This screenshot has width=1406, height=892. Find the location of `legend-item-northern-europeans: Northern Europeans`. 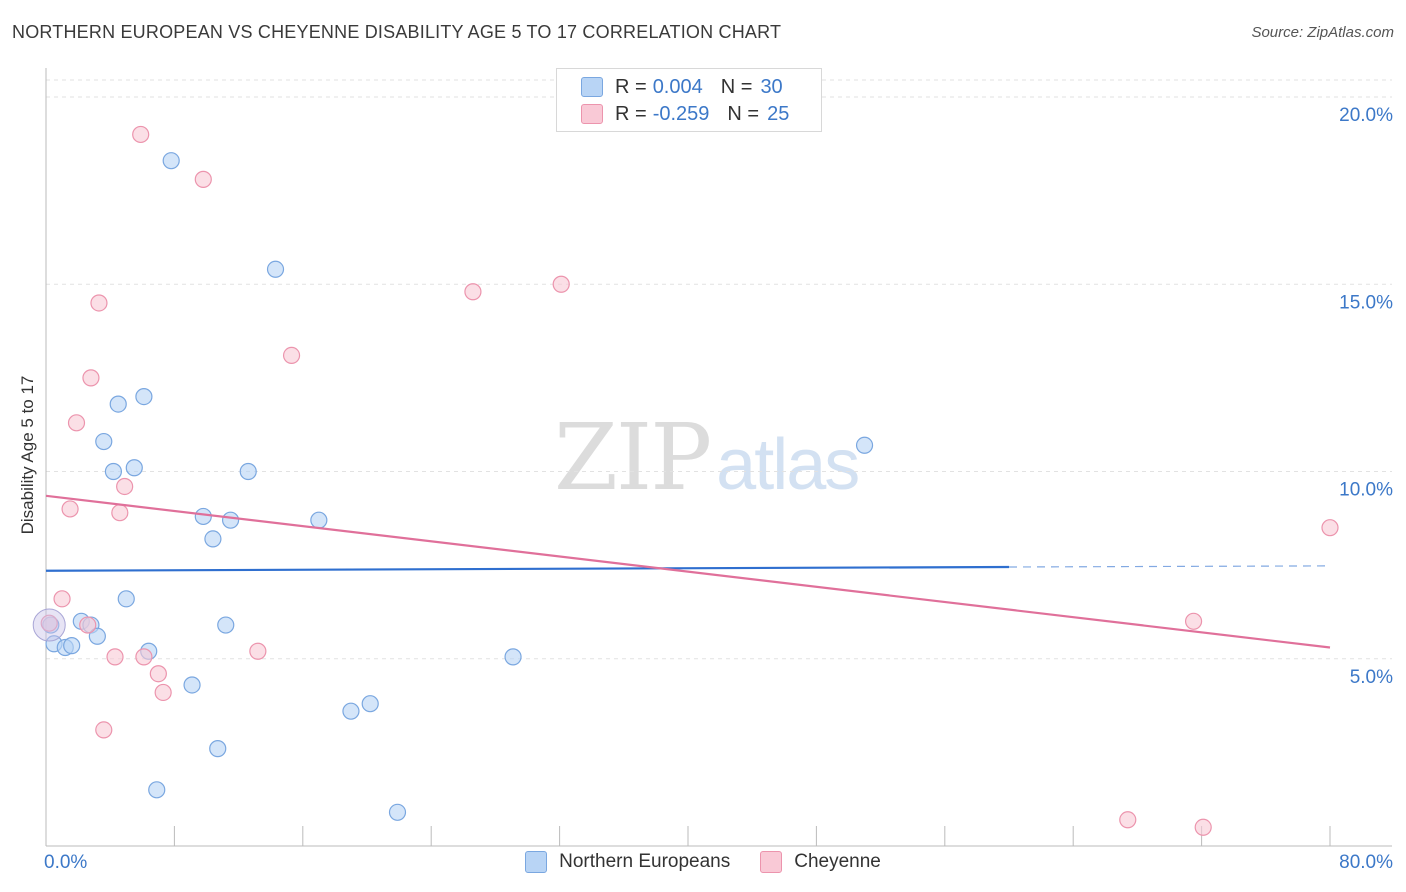

legend-item-northern-europeans: Northern Europeans is located at coordinates (627, 862).